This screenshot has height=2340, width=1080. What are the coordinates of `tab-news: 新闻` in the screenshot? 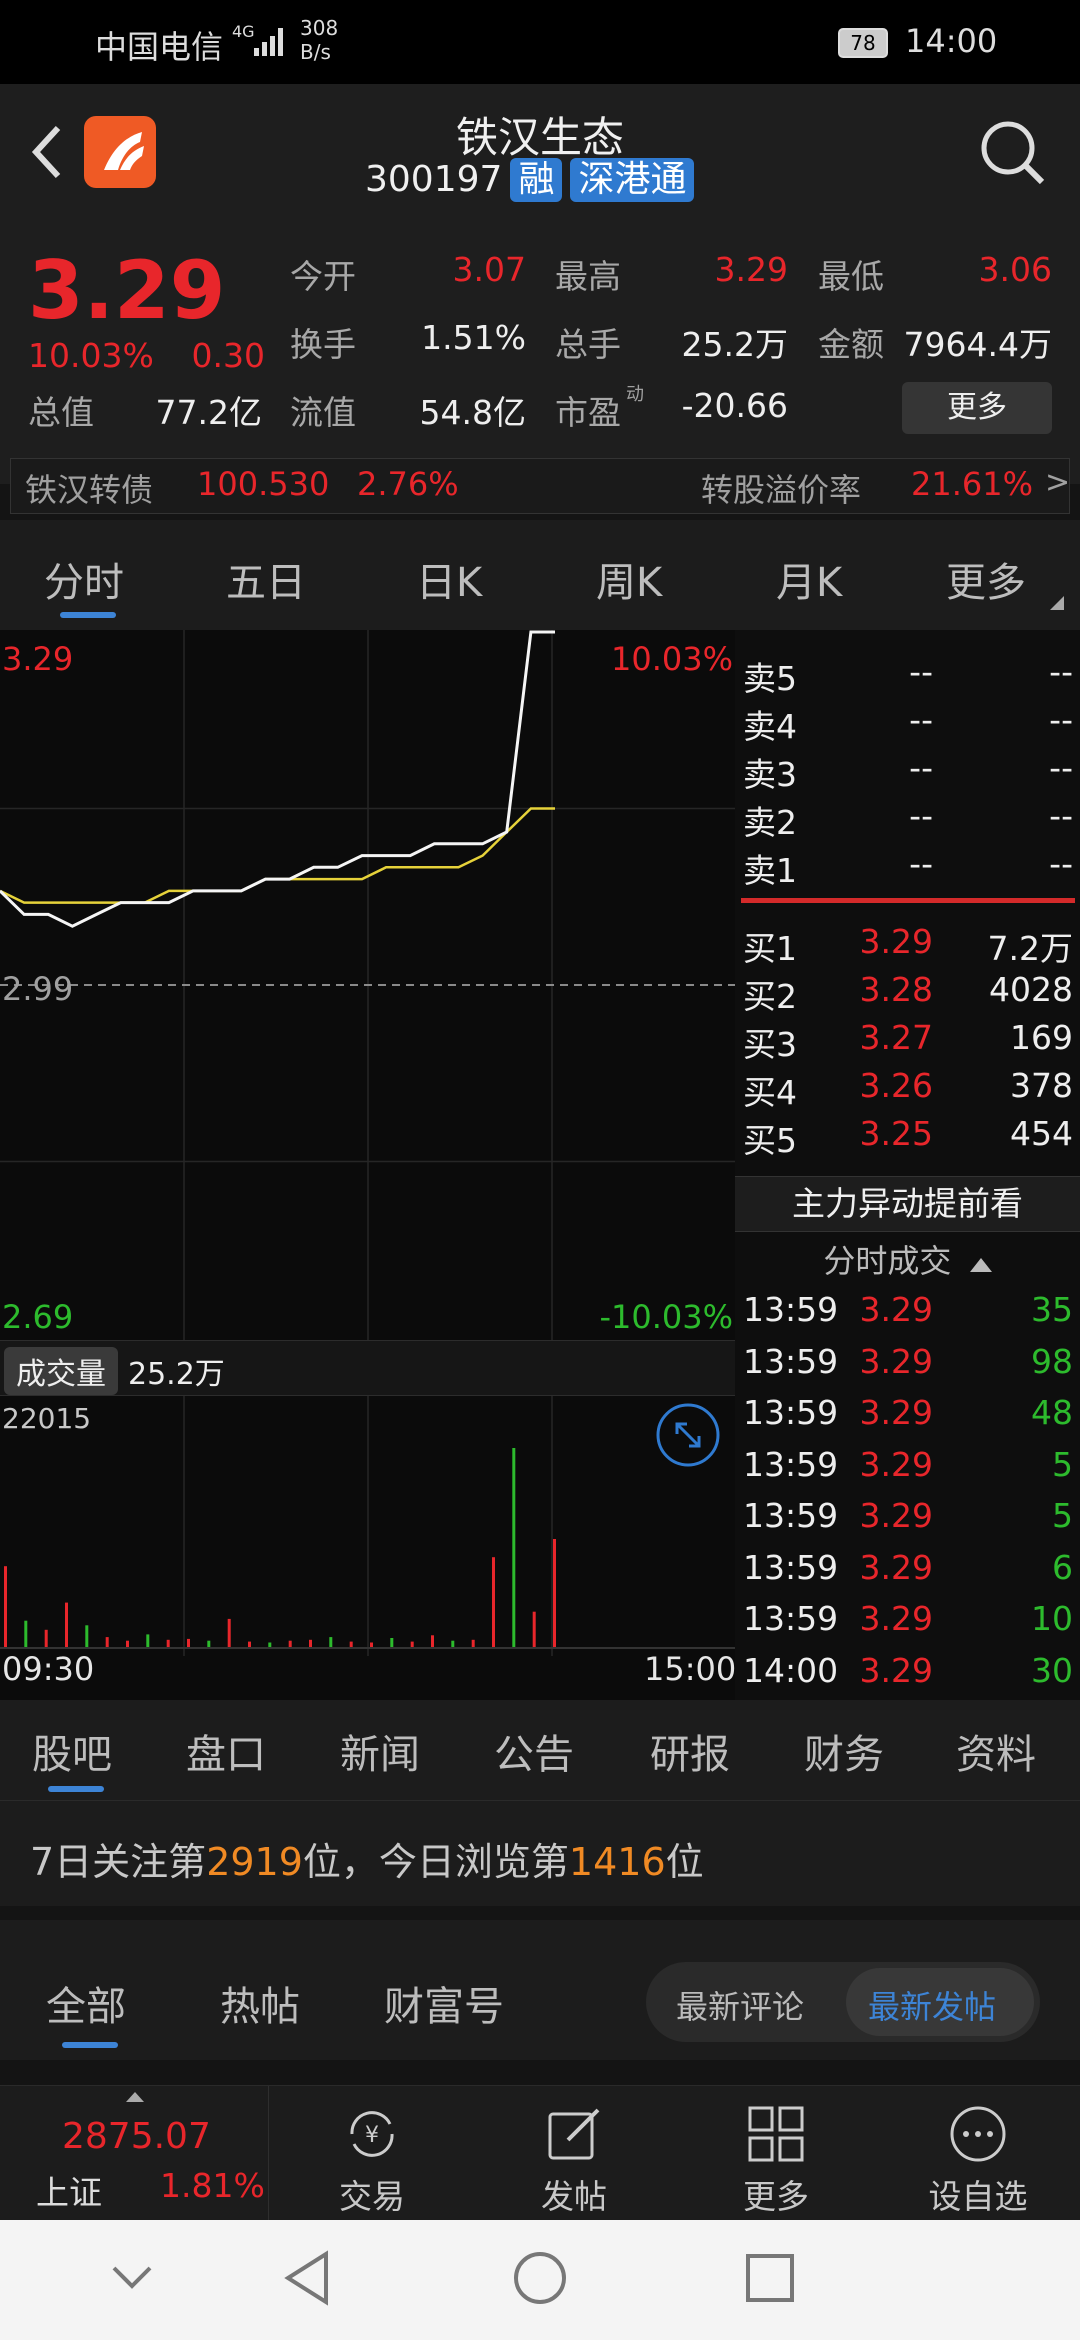 It's located at (380, 1755).